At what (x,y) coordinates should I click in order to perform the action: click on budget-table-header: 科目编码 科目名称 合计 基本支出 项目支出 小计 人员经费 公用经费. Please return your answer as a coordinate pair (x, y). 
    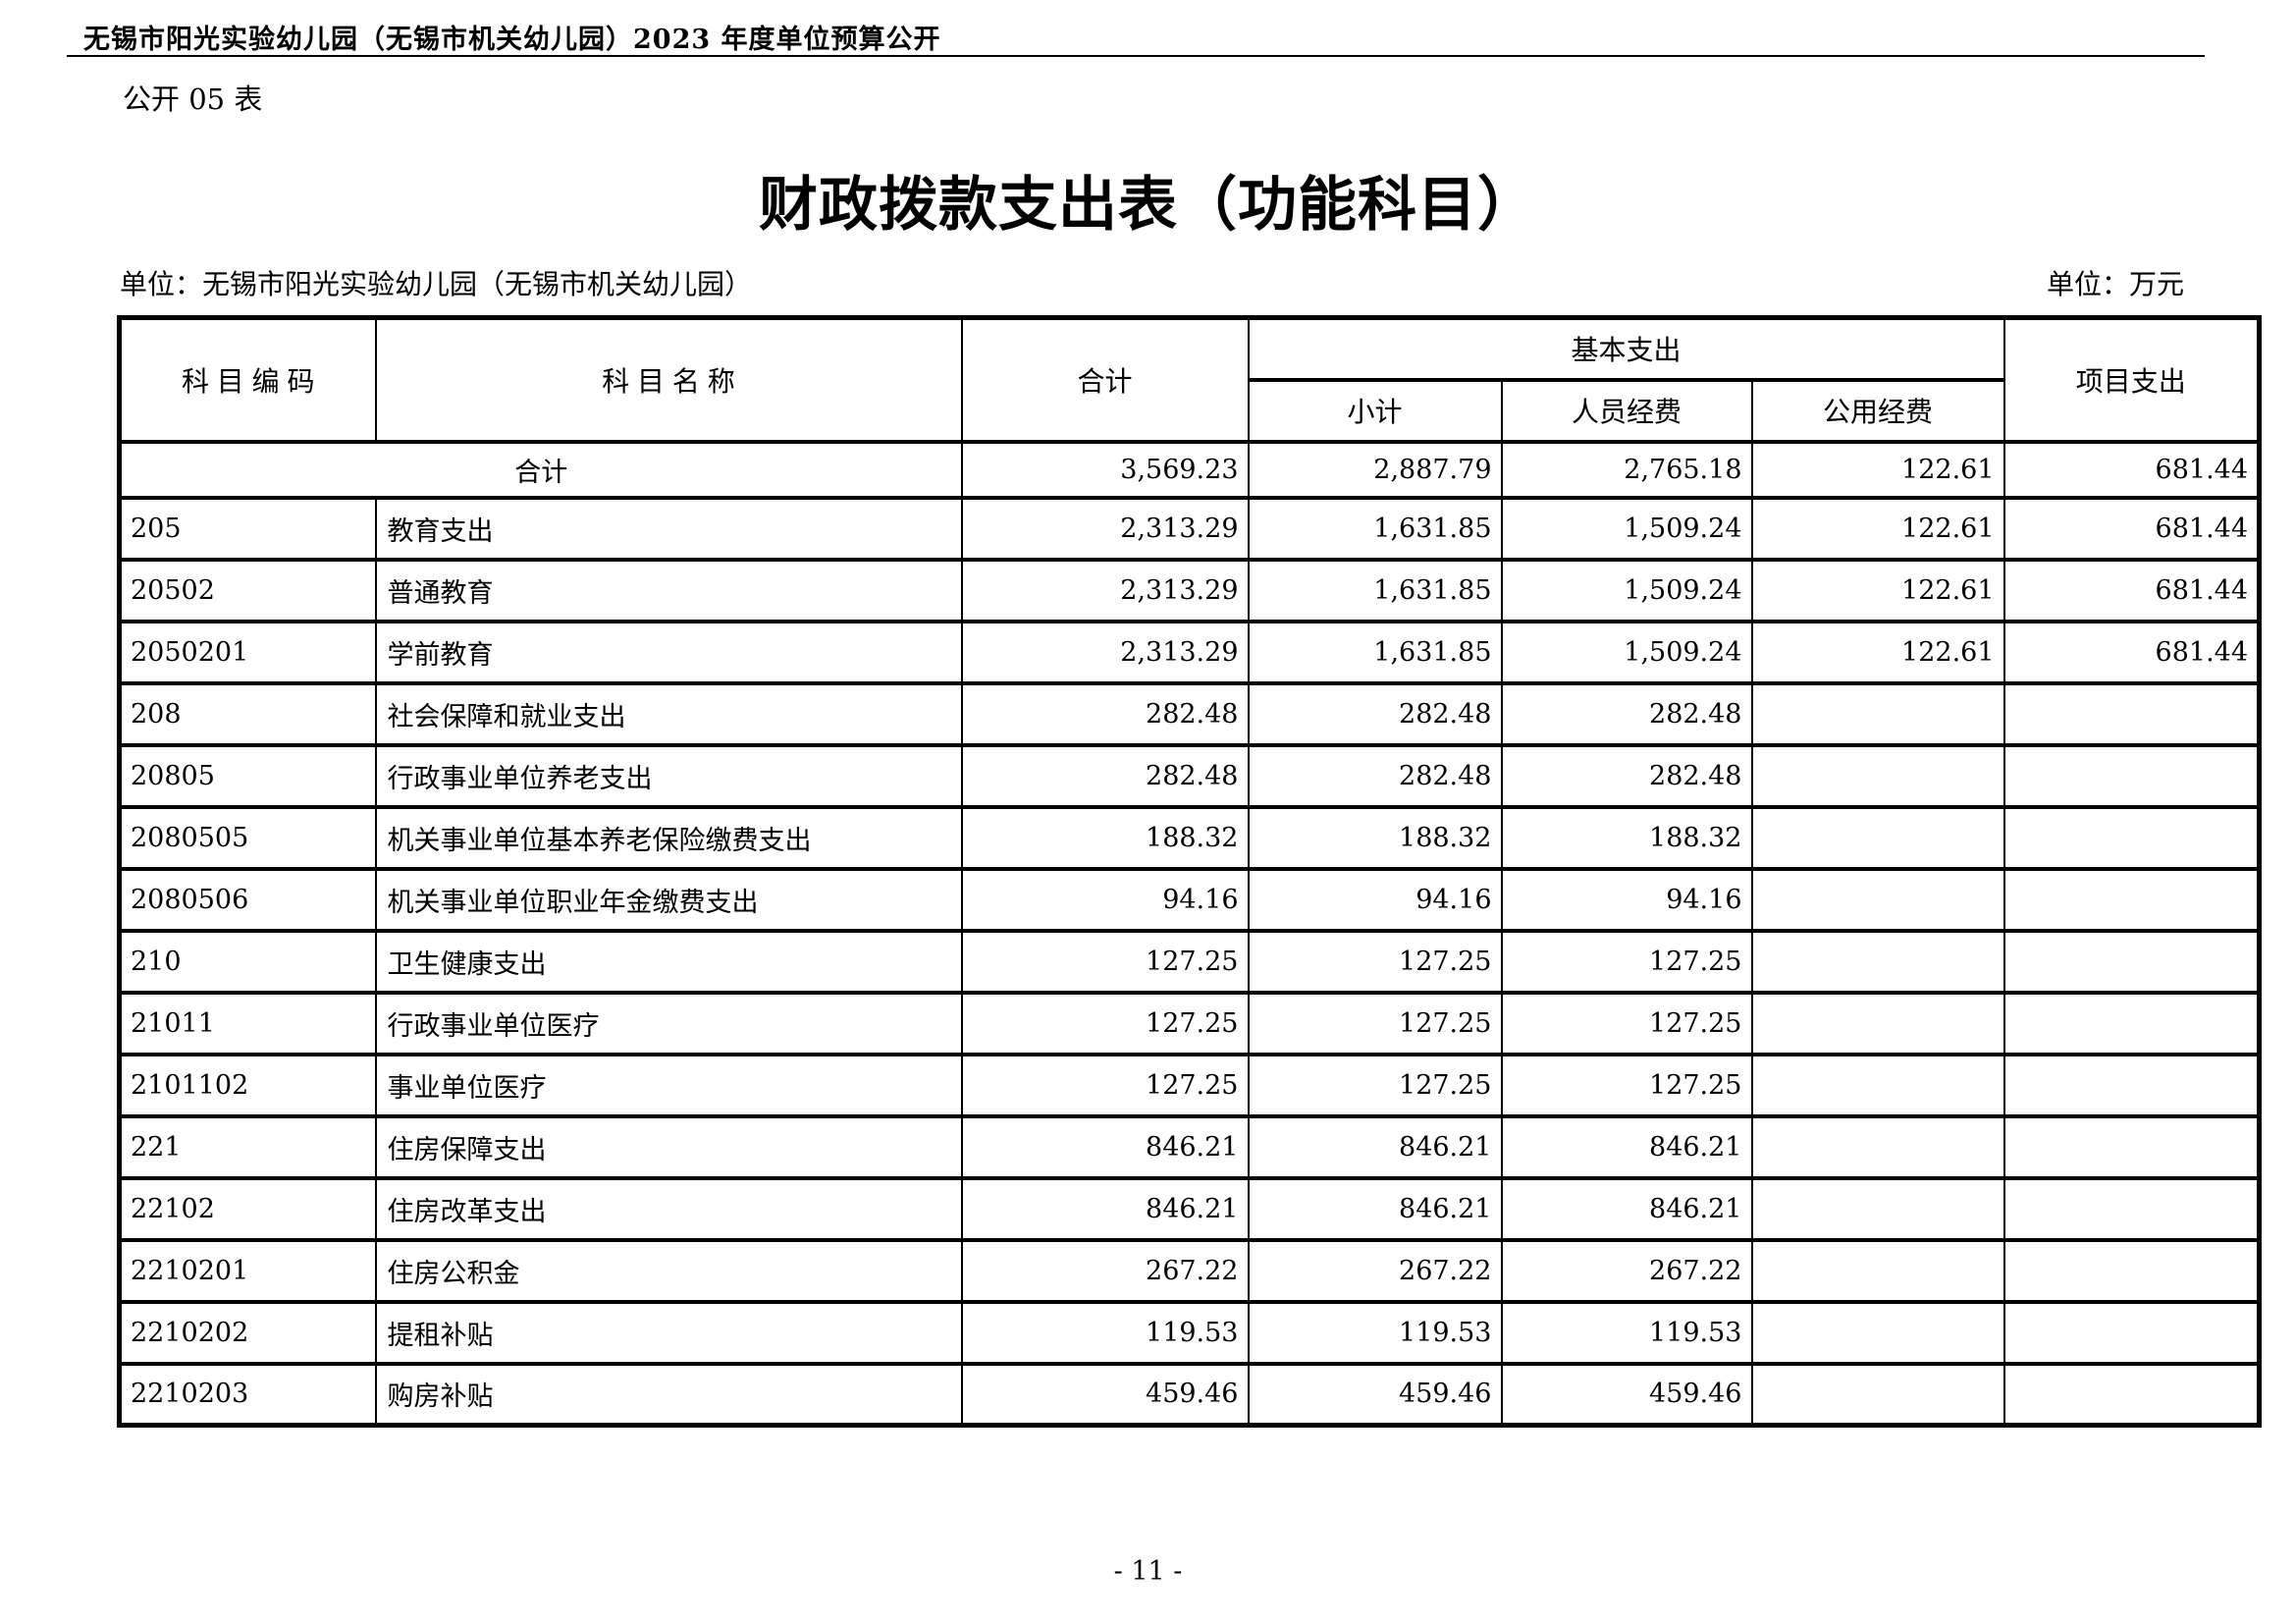
    Looking at the image, I should click on (1189, 379).